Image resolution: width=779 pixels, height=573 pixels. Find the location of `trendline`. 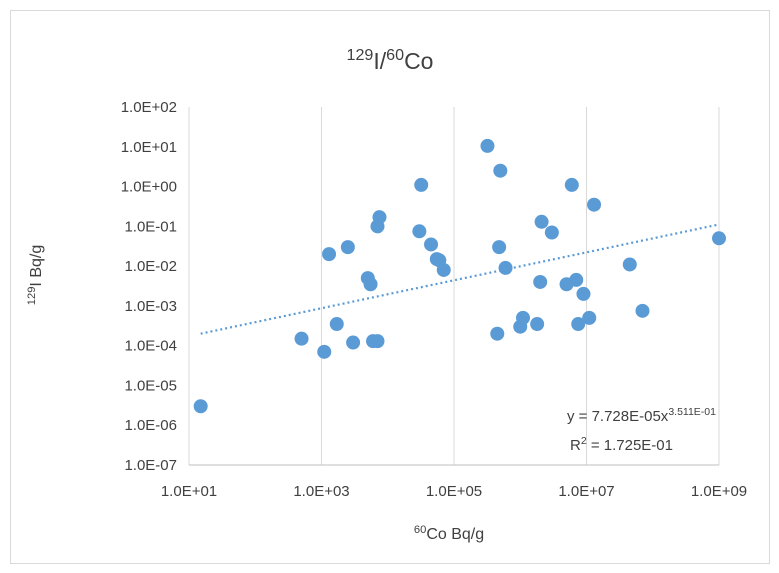

trendline is located at coordinates (460, 279).